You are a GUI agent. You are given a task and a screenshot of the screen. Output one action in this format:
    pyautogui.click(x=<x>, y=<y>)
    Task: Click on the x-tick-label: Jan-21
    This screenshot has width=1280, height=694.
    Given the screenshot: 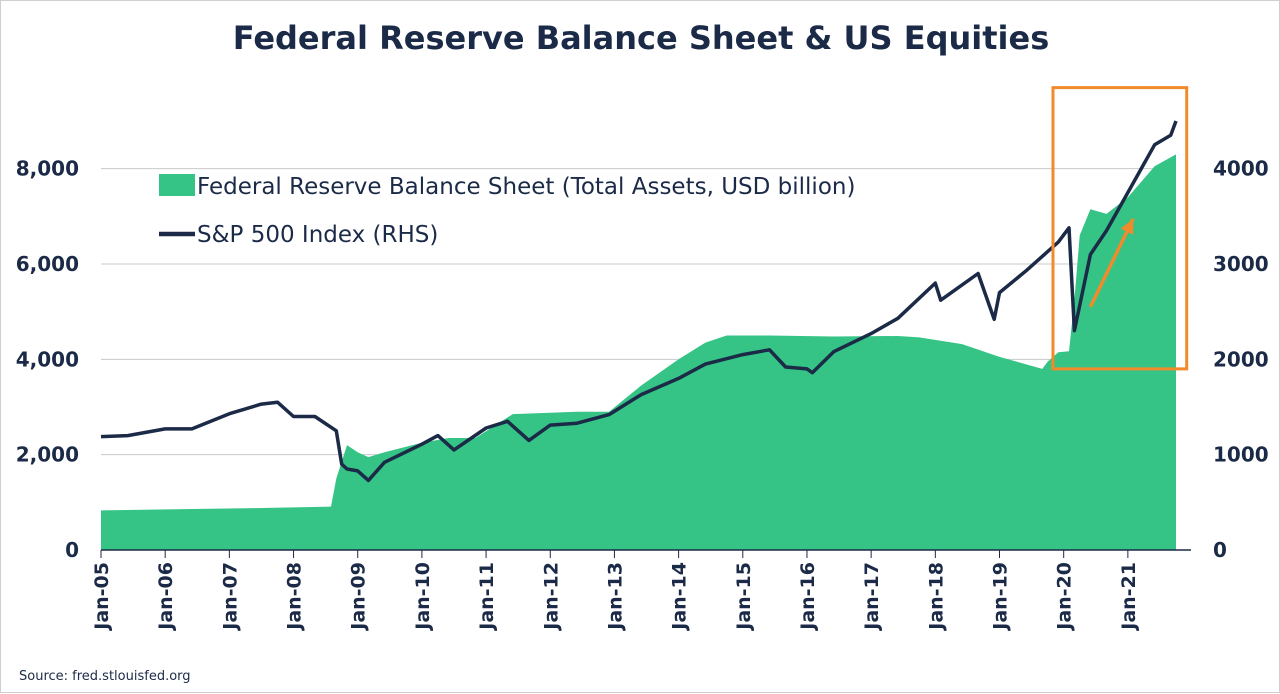 What is the action you would take?
    pyautogui.click(x=1129, y=597)
    